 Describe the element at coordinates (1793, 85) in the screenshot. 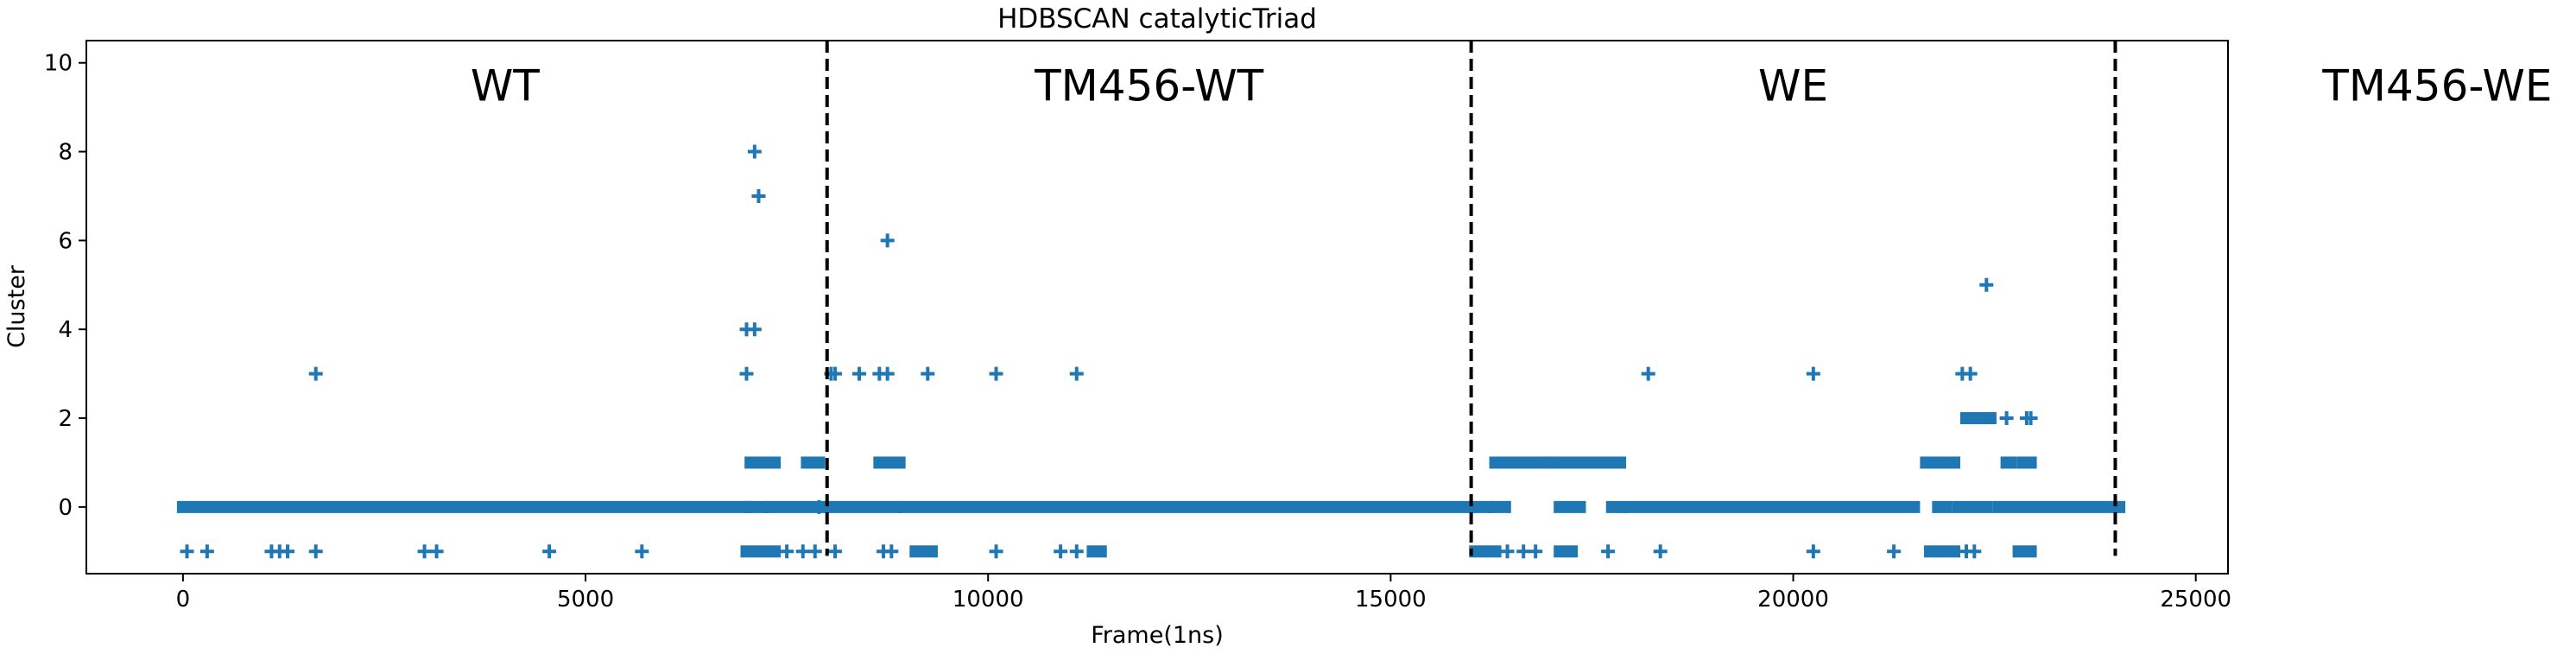

I see `region-label: WE` at that location.